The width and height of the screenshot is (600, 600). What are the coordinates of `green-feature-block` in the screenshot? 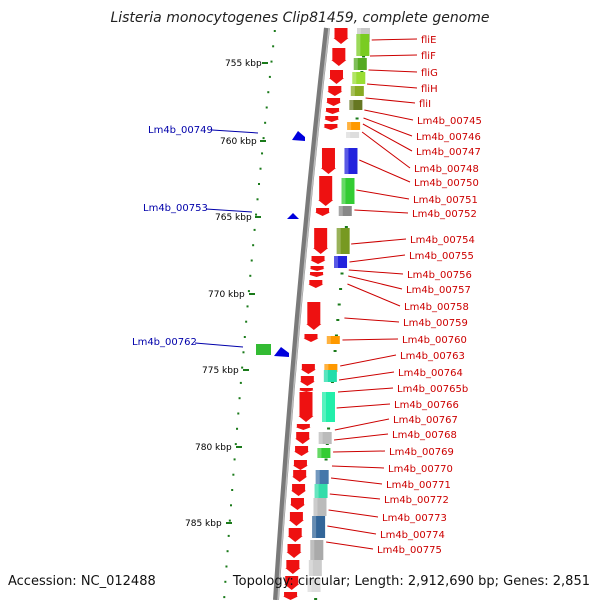 It's located at (263, 349).